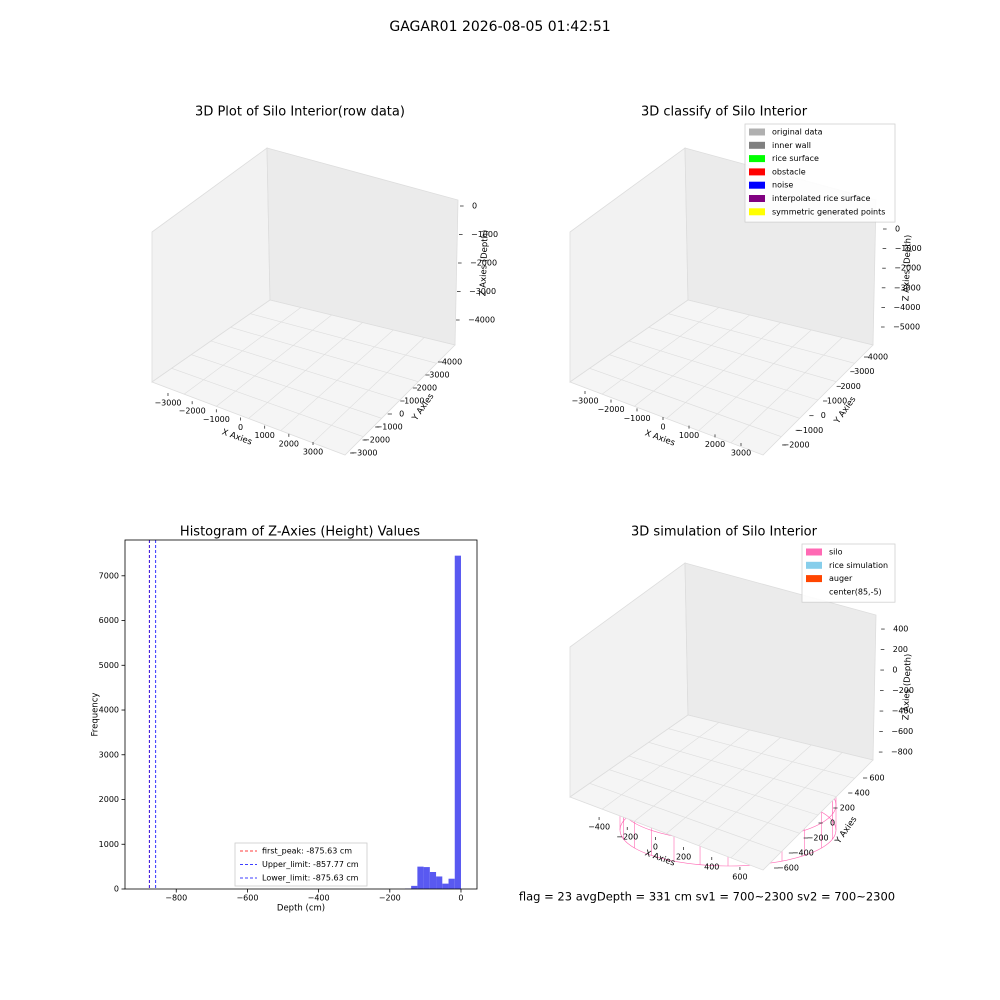  I want to click on y-tick-label: −600, so click(788, 868).